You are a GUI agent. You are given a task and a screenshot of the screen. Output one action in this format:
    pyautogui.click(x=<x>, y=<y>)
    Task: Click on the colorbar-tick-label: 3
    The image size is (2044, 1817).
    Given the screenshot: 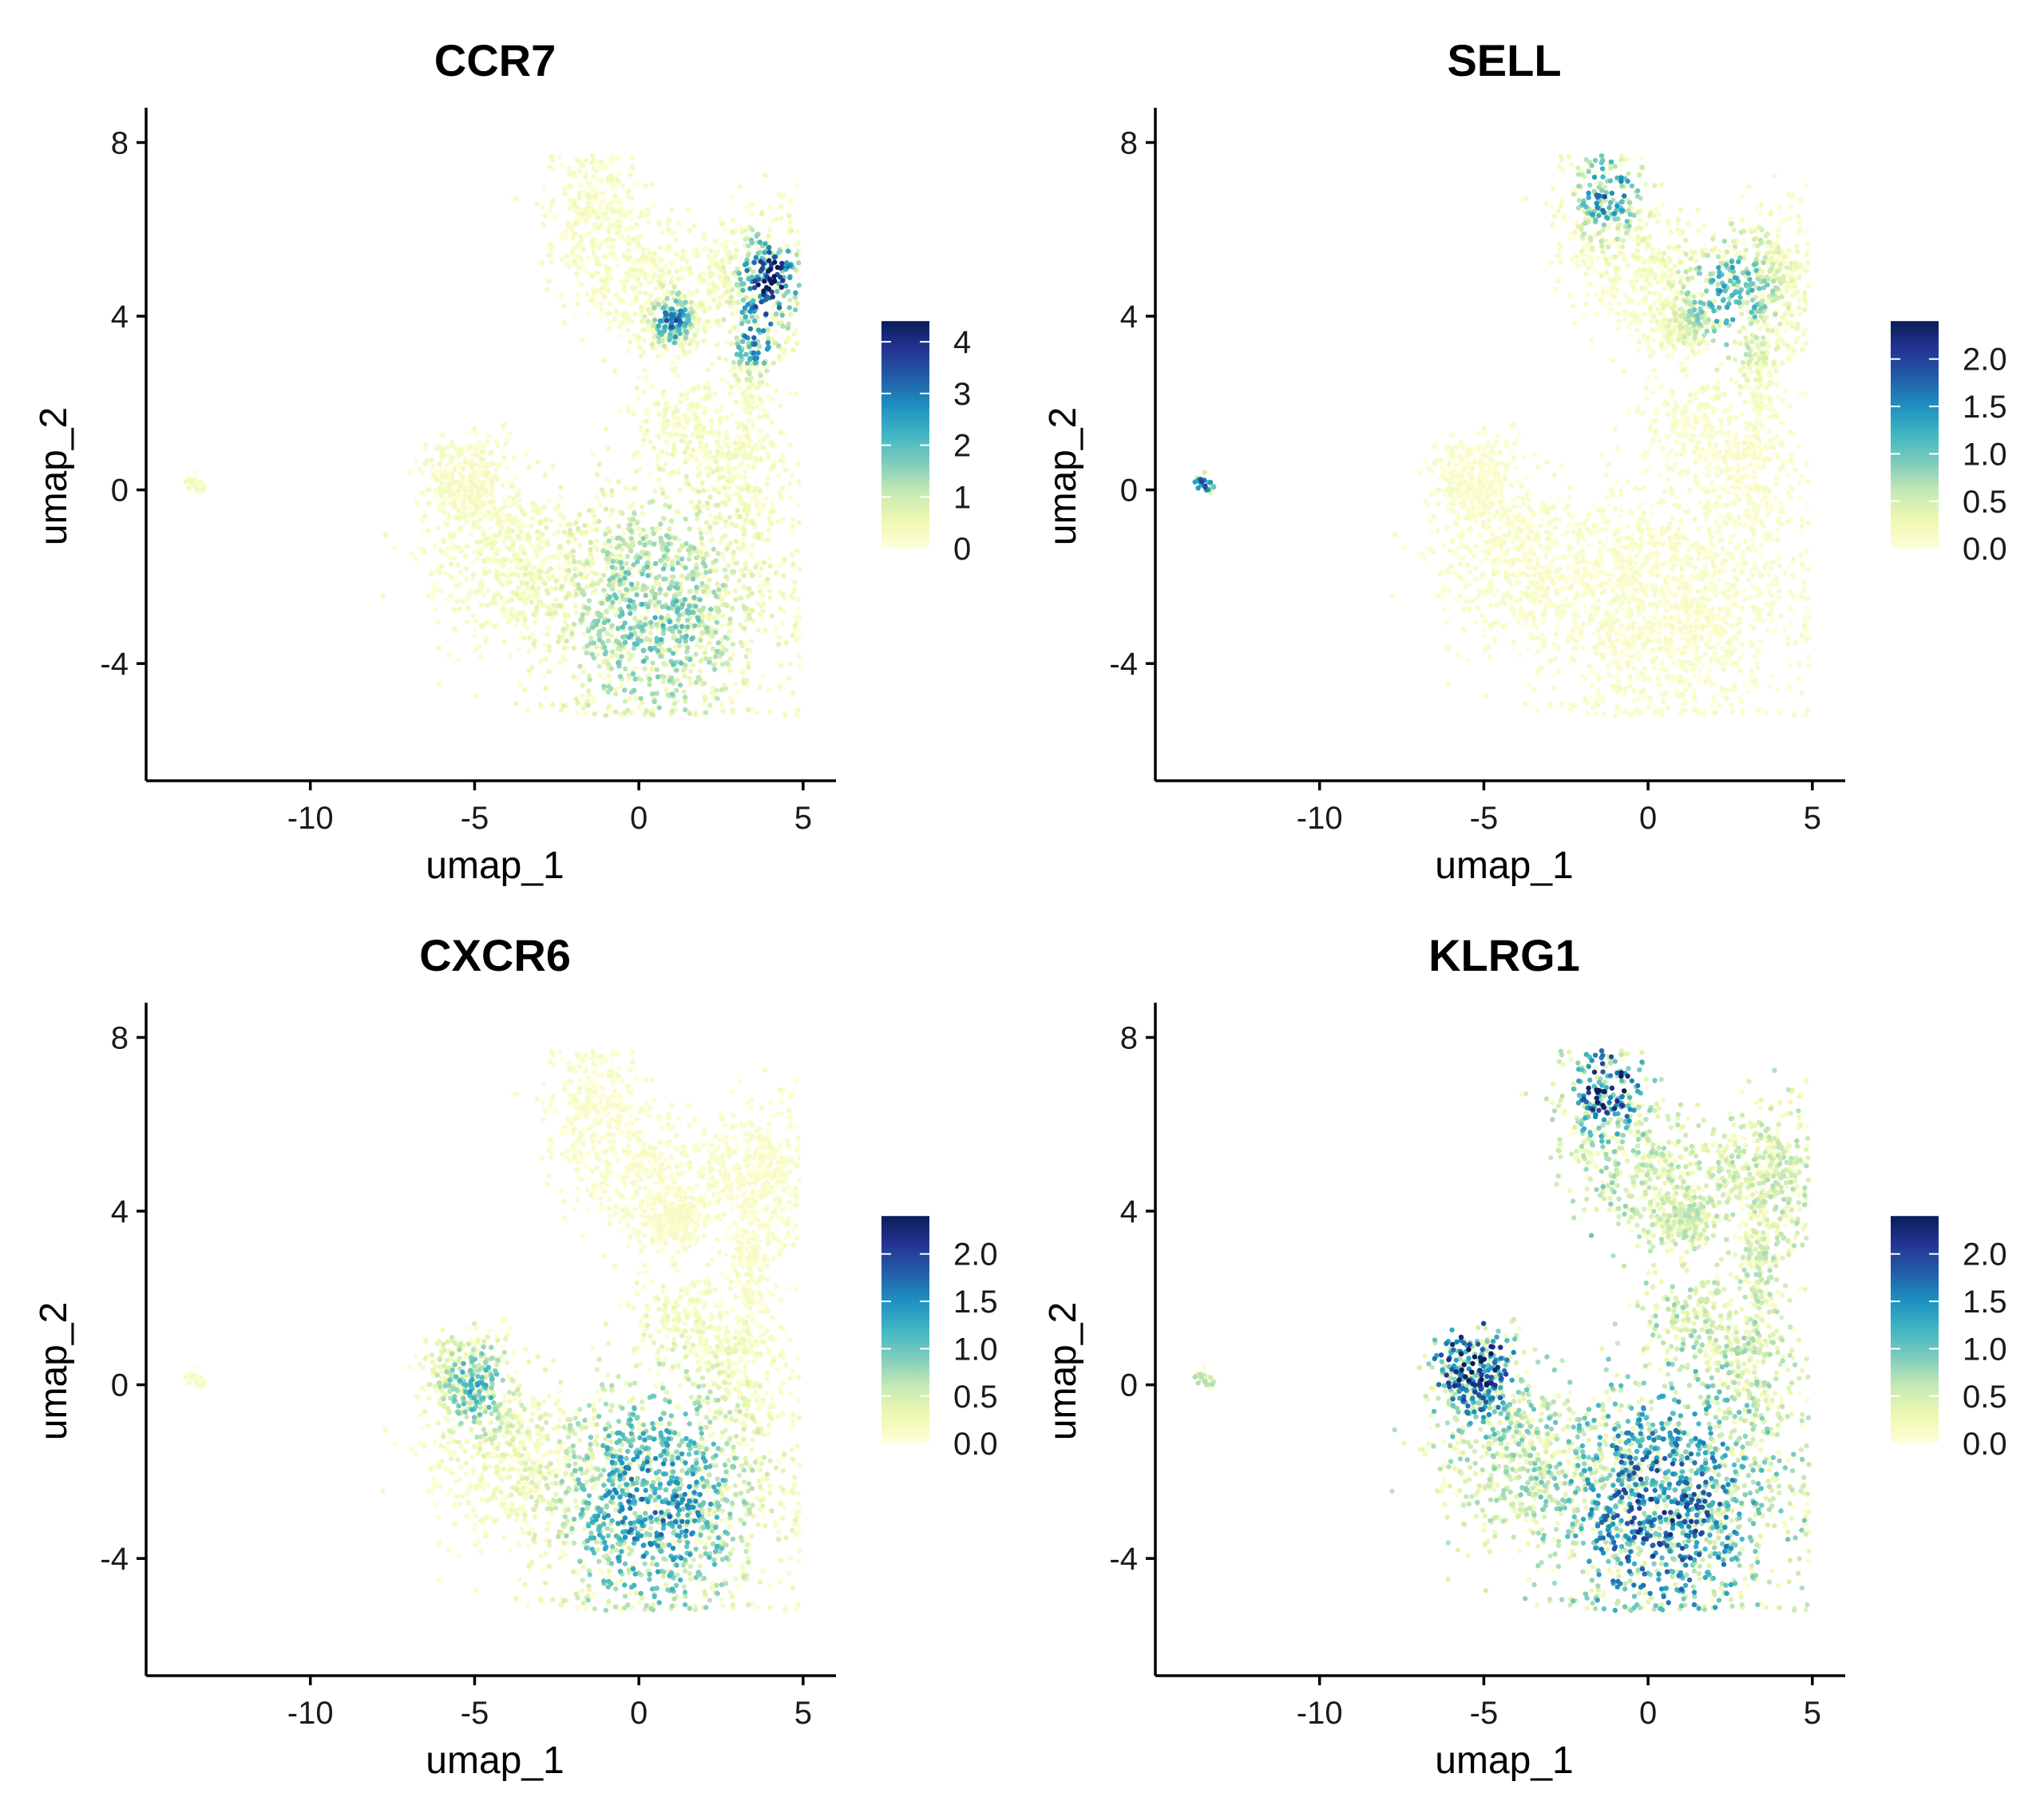 What is the action you would take?
    pyautogui.click(x=962, y=395)
    